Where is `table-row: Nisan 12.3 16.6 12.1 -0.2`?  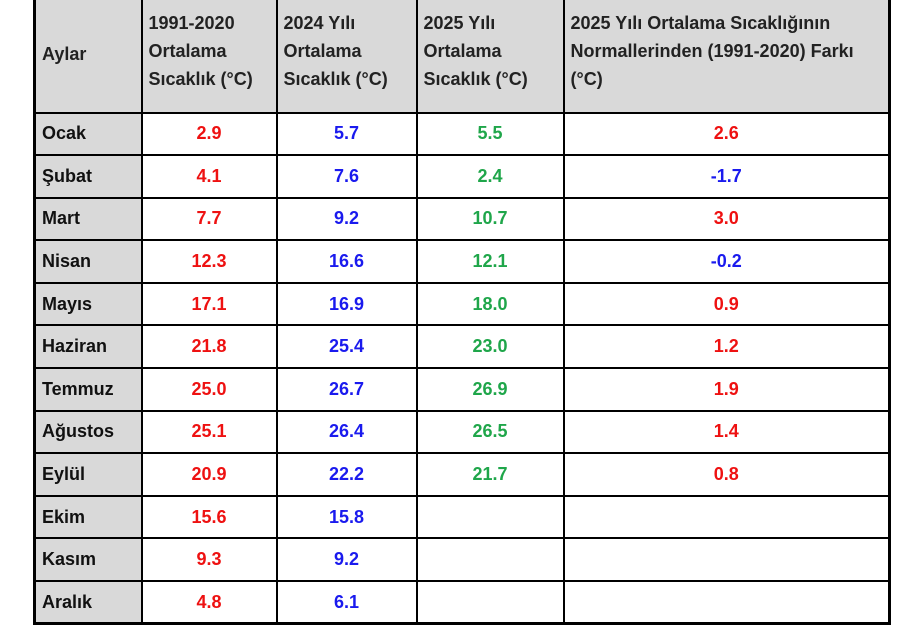 table-row: Nisan 12.3 16.6 12.1 -0.2 is located at coordinates (462, 261).